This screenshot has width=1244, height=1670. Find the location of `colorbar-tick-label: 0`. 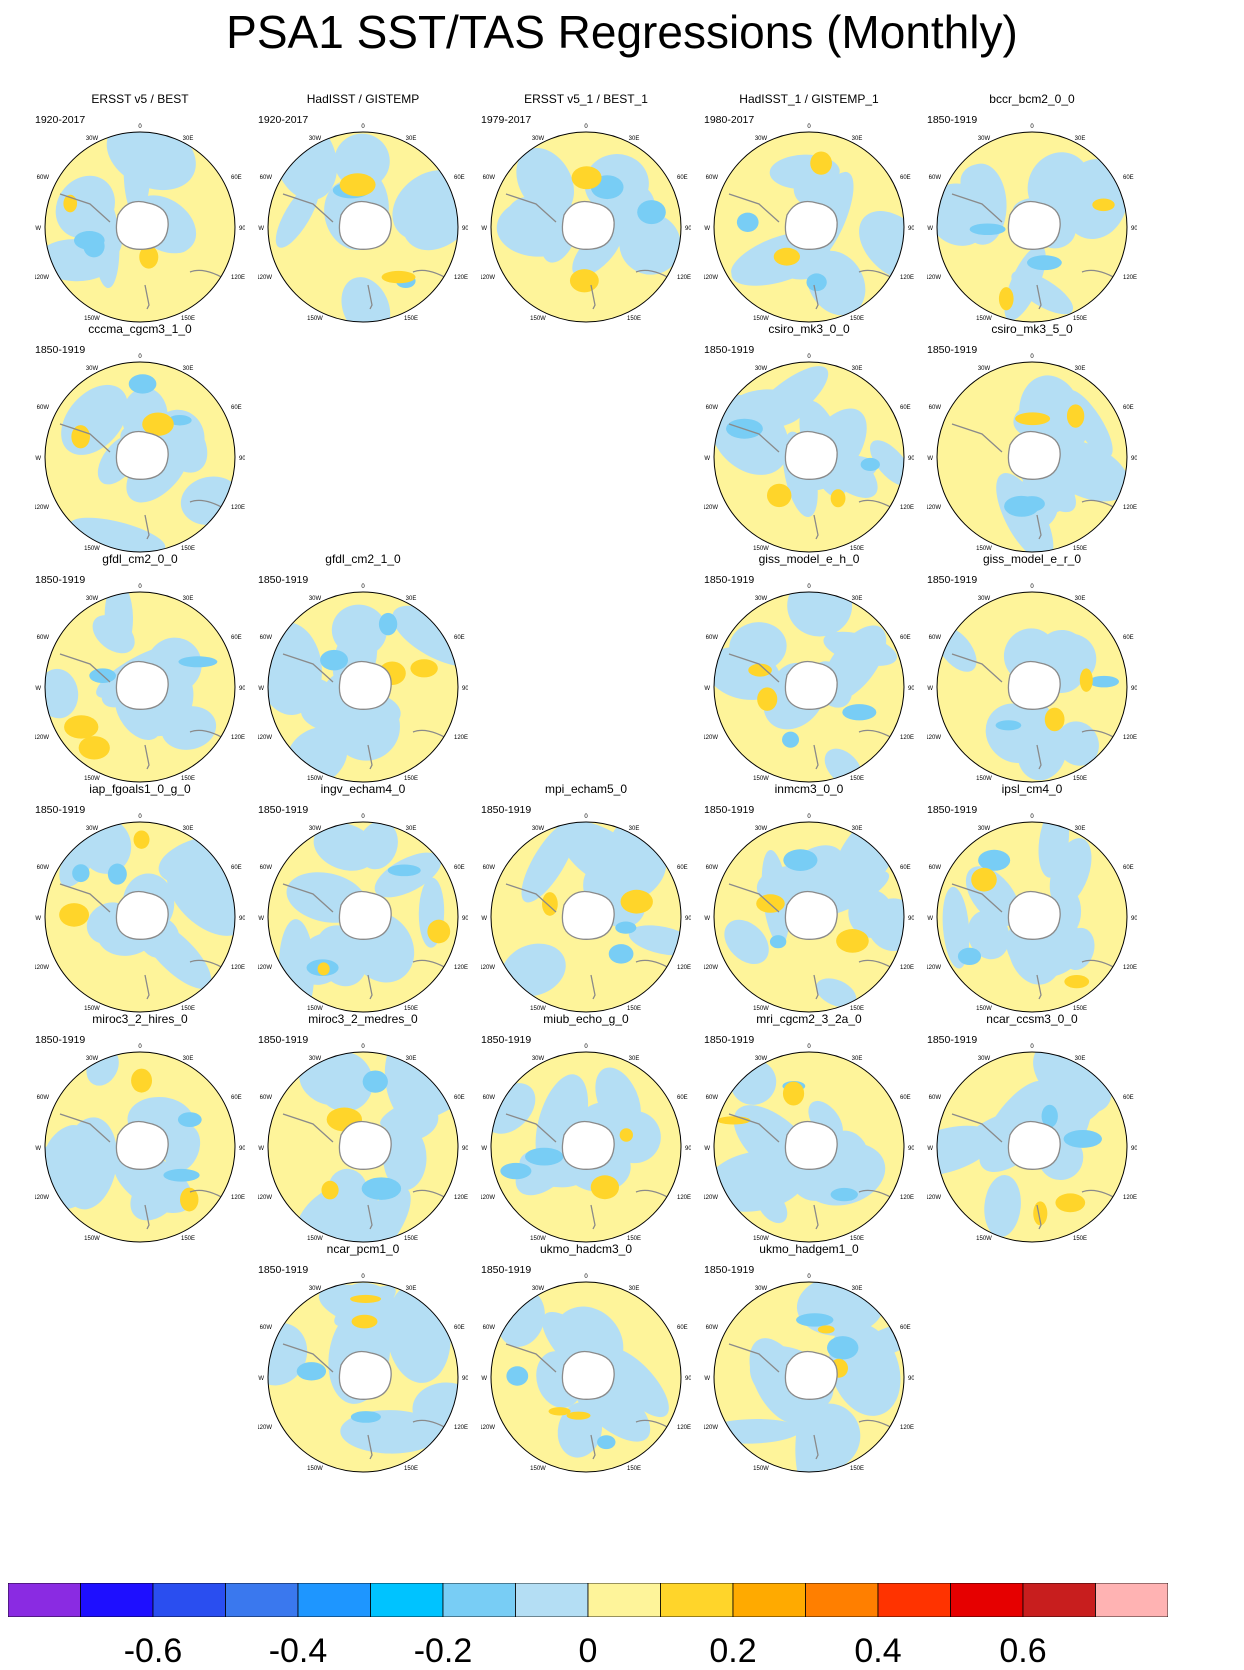

colorbar-tick-label: 0 is located at coordinates (588, 1651).